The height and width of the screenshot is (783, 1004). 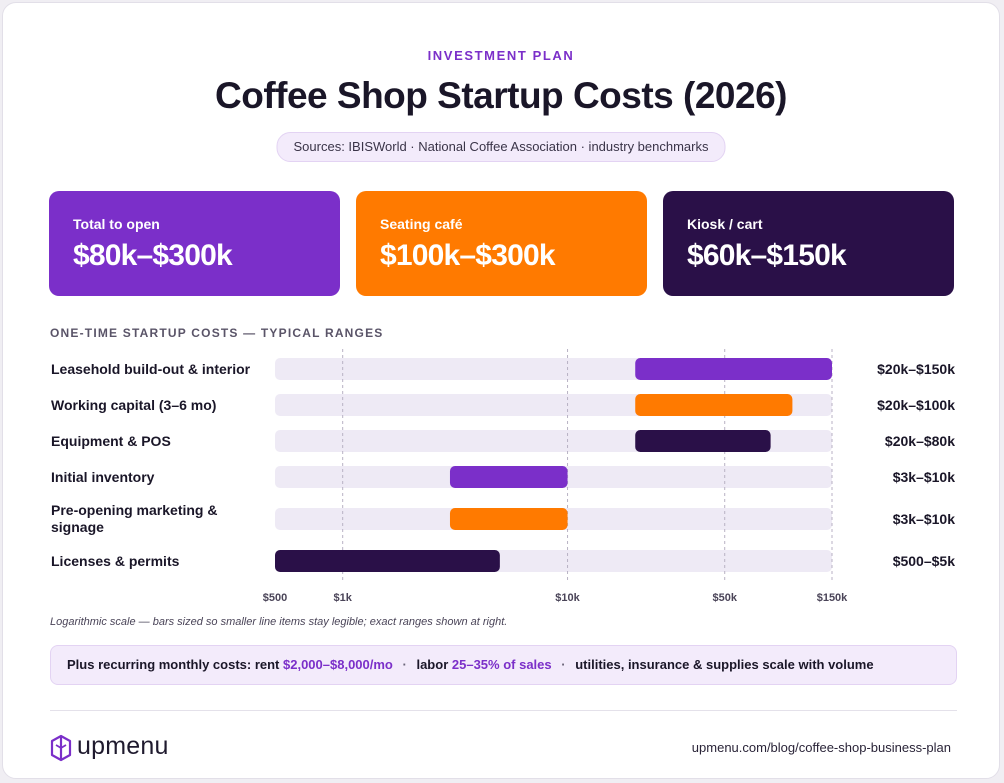 I want to click on recurring-labor-prefix: labor, so click(x=432, y=664).